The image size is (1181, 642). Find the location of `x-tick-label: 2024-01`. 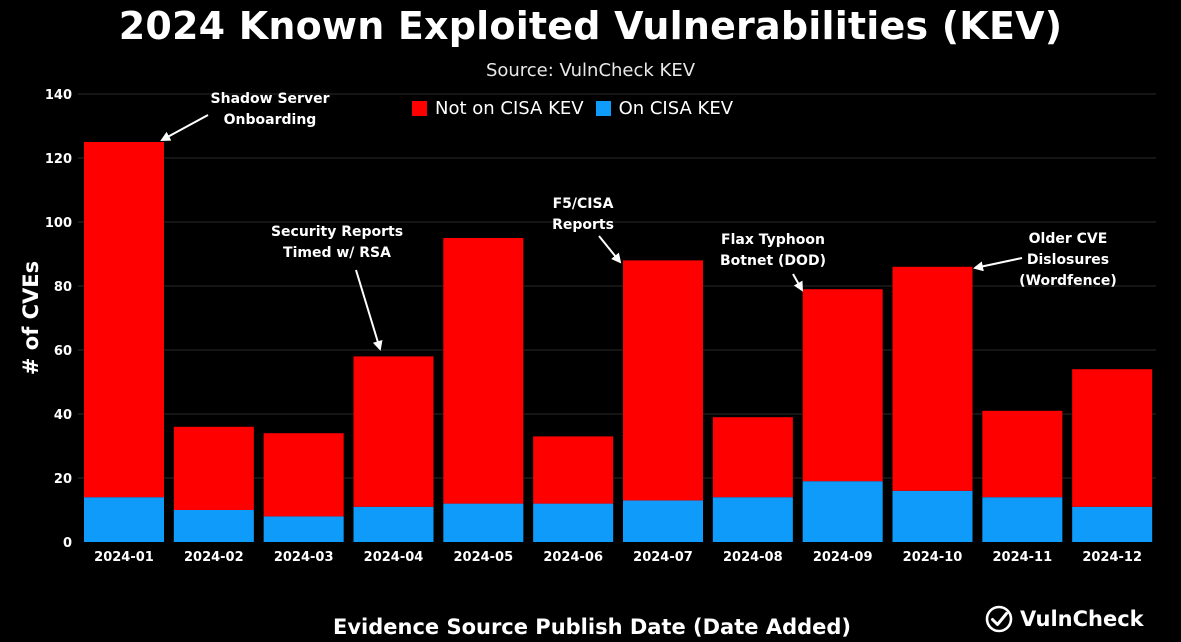

x-tick-label: 2024-01 is located at coordinates (124, 557).